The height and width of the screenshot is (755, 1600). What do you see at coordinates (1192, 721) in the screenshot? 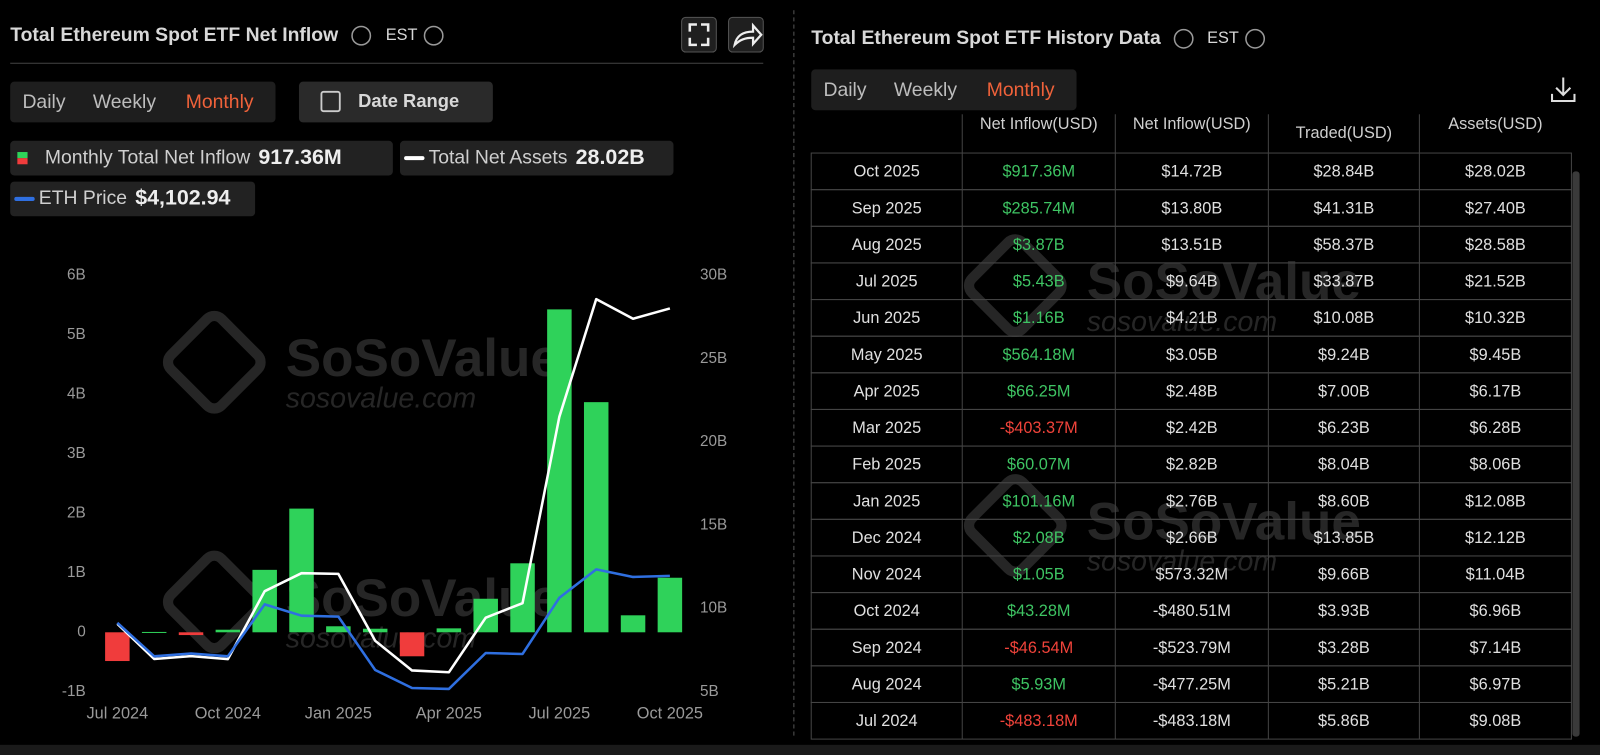
I see `table-cell: -$483.18M` at bounding box center [1192, 721].